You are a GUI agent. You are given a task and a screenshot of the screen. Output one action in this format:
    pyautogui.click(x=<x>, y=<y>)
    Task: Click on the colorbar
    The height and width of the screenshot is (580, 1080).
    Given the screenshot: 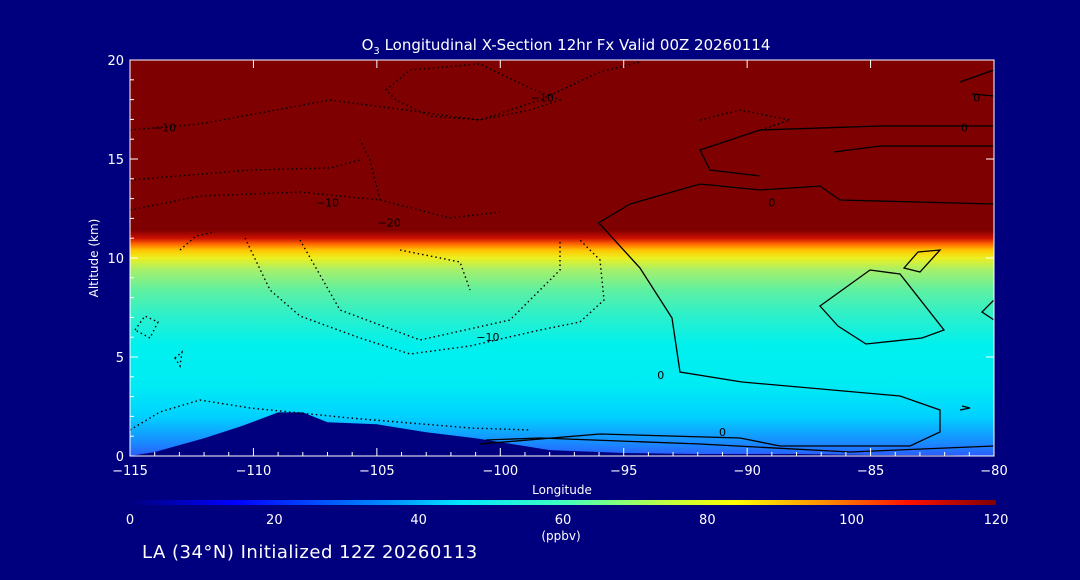 What is the action you would take?
    pyautogui.click(x=563, y=502)
    